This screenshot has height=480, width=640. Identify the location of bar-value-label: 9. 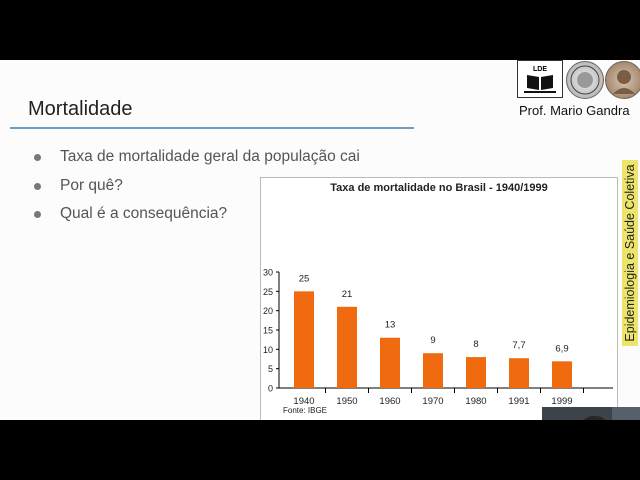
(432, 340).